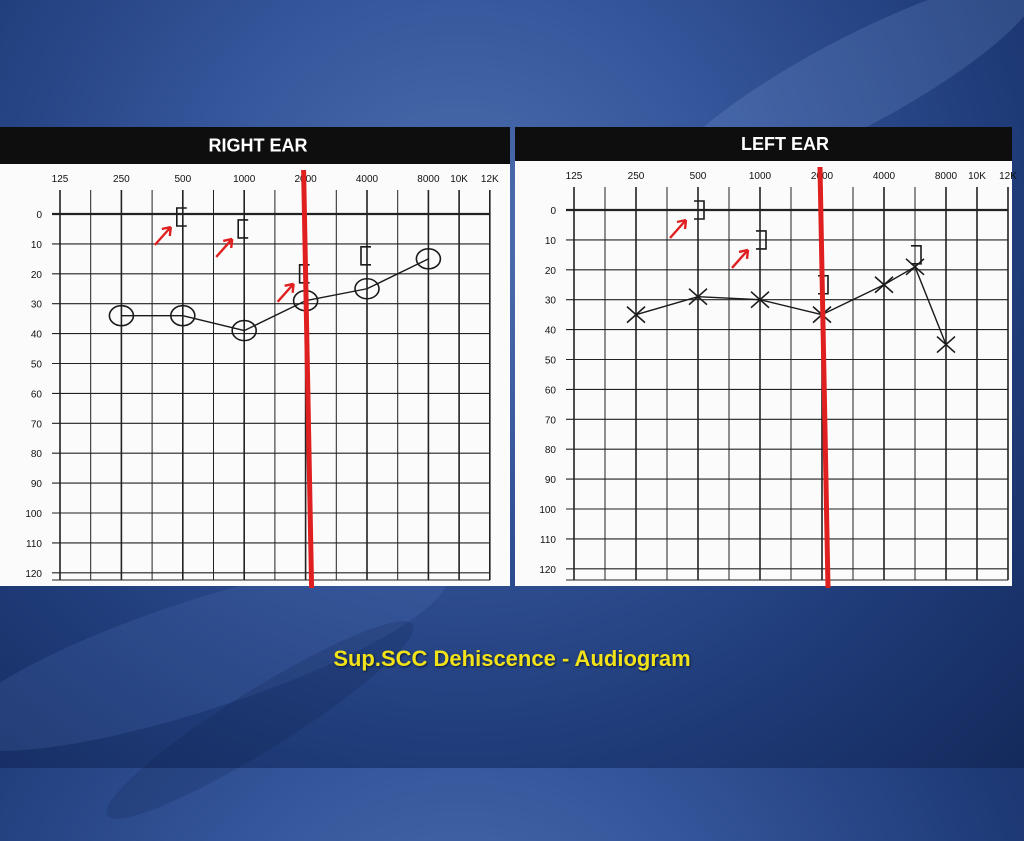 Image resolution: width=1024 pixels, height=841 pixels. What do you see at coordinates (258, 146) in the screenshot?
I see `ear-title: RIGHT EAR` at bounding box center [258, 146].